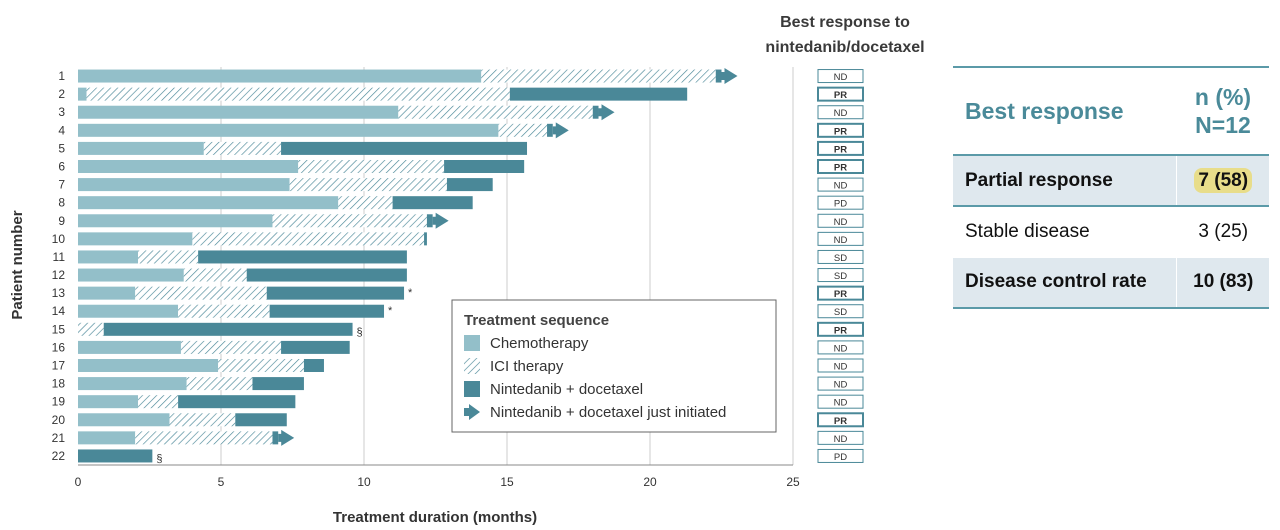 This screenshot has width=1280, height=530. Describe the element at coordinates (1065, 111) in the screenshot. I see `header-best-response: Best response` at that location.